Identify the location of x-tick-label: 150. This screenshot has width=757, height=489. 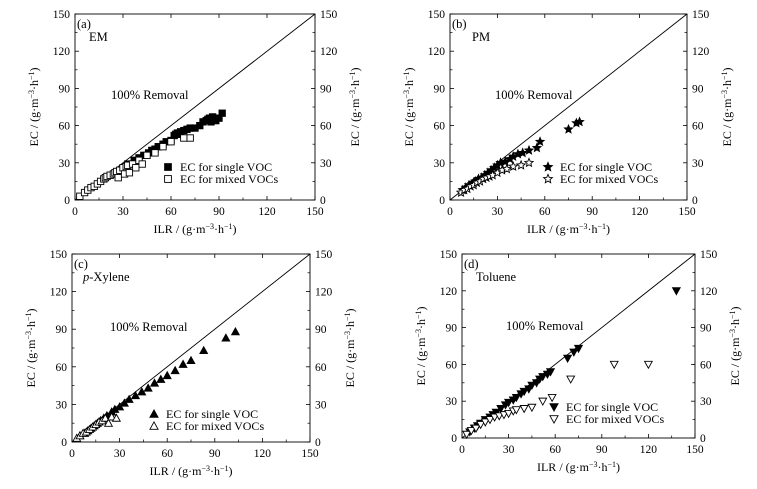
(687, 212).